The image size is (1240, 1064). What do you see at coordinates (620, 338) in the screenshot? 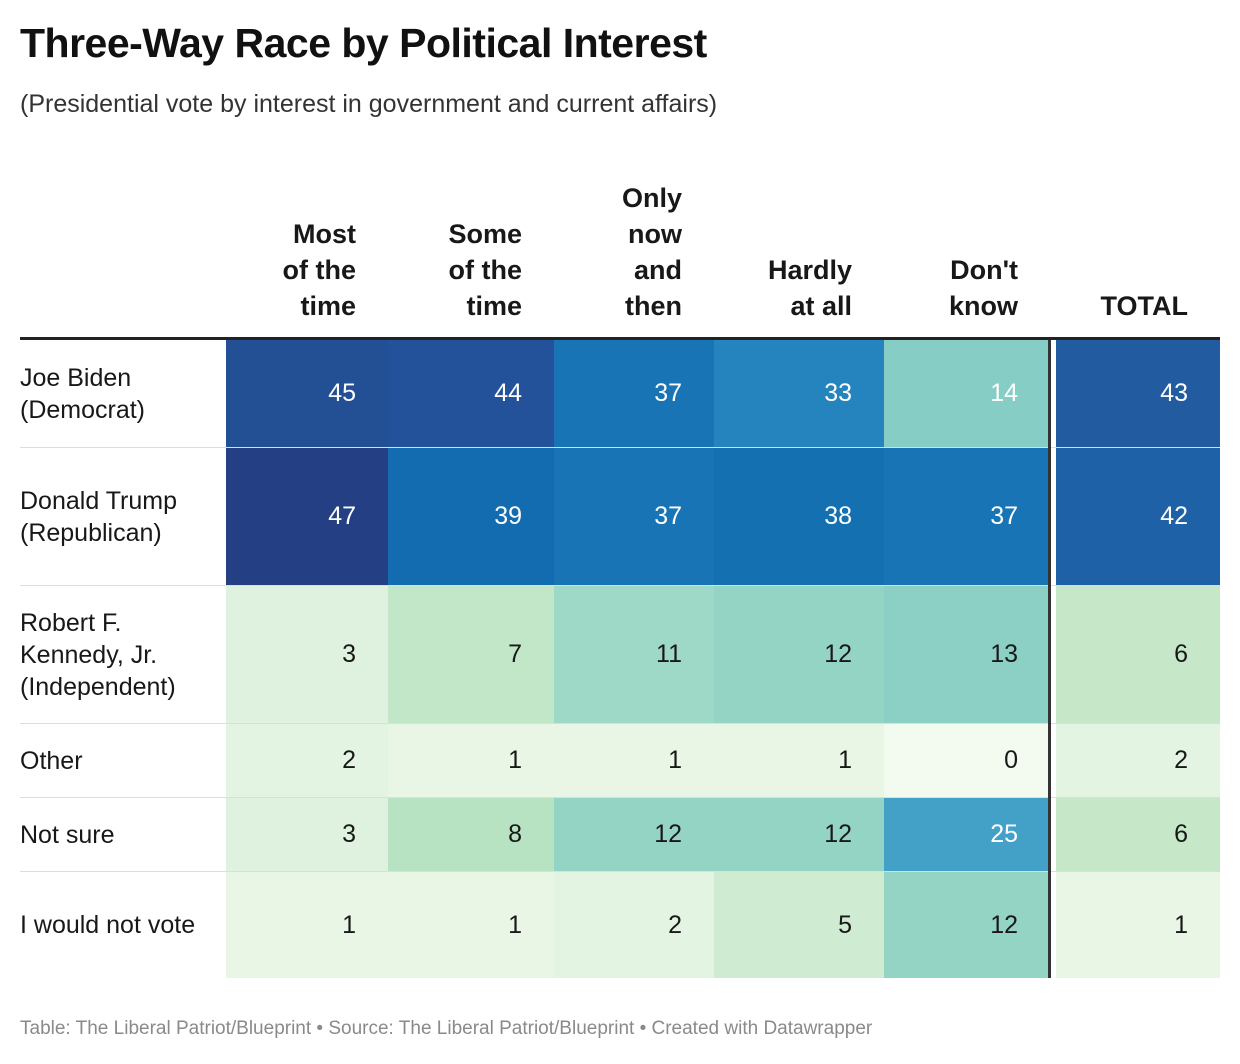
I see `header-rule` at bounding box center [620, 338].